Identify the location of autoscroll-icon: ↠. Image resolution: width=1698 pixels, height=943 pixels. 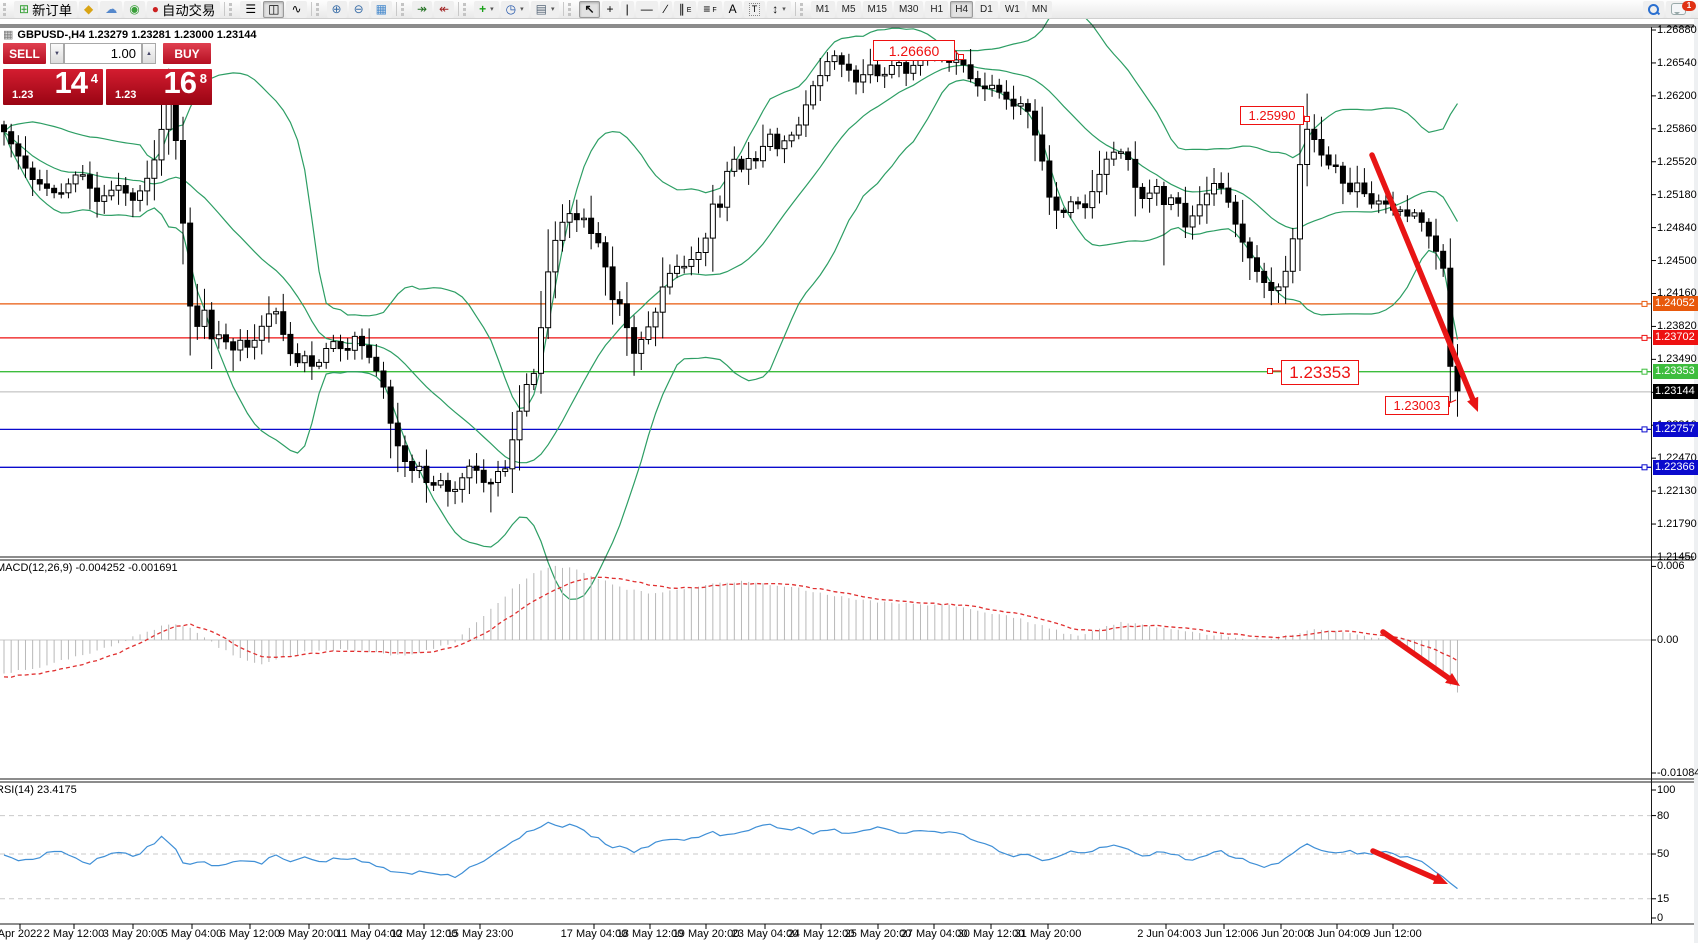
(422, 9).